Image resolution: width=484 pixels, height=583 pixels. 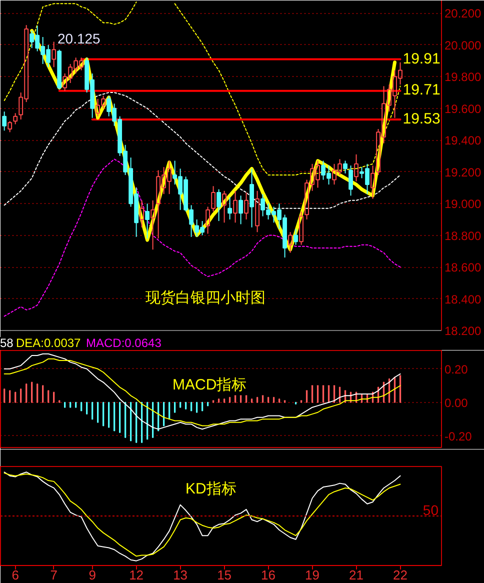 I want to click on x-tick-label: 13, so click(x=180, y=575).